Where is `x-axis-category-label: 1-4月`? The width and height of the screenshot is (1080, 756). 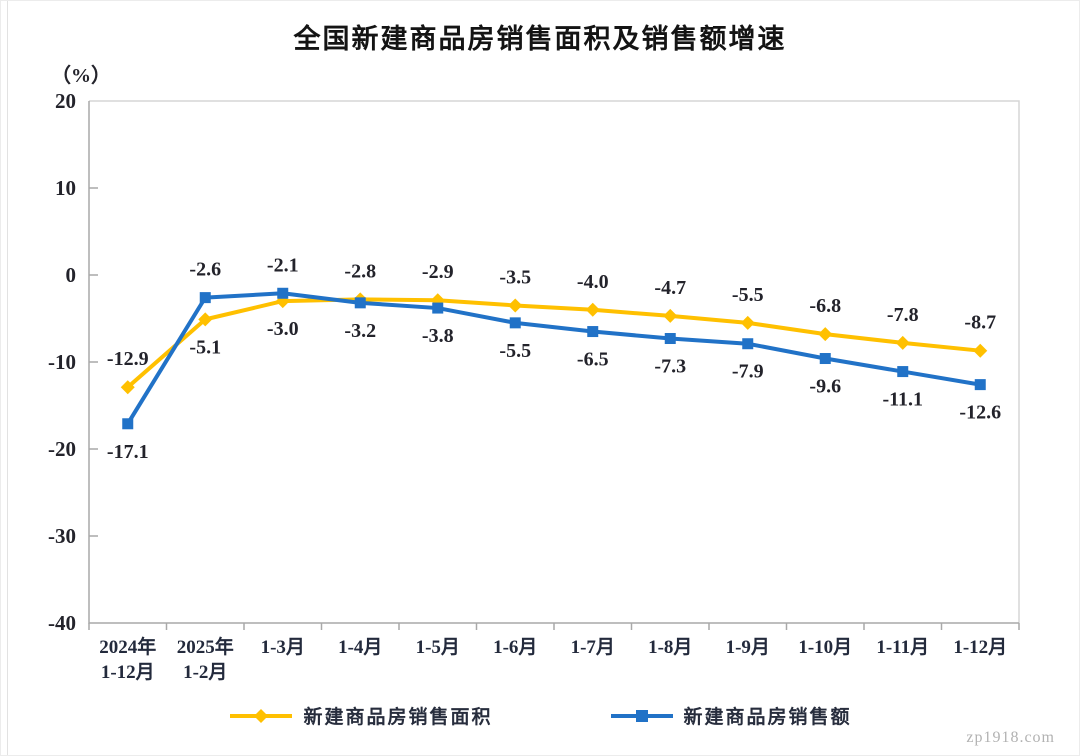 x-axis-category-label: 1-4月 is located at coordinates (360, 647).